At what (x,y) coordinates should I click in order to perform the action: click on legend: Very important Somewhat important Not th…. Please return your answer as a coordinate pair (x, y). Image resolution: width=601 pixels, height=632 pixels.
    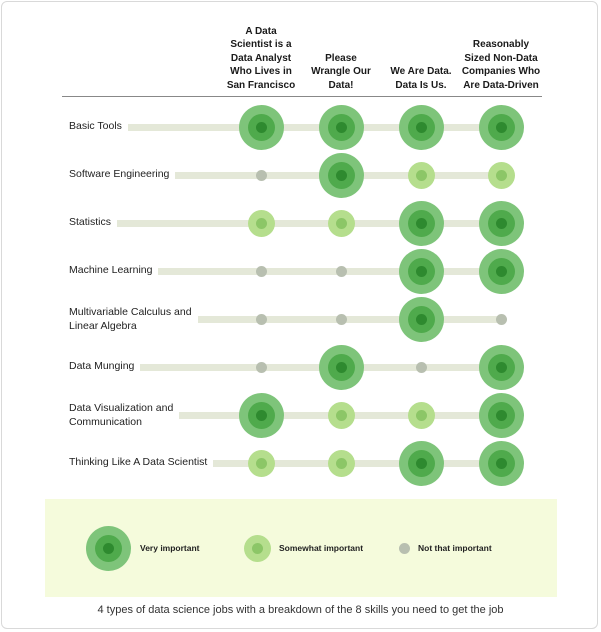
    Looking at the image, I should click on (301, 548).